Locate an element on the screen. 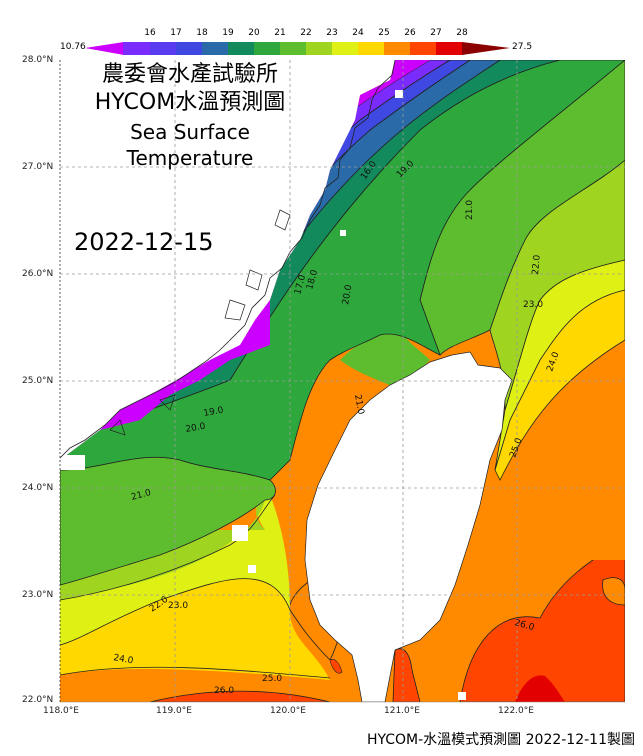 This screenshot has height=756, width=643. lat-label: 23.0°N is located at coordinates (38, 595).